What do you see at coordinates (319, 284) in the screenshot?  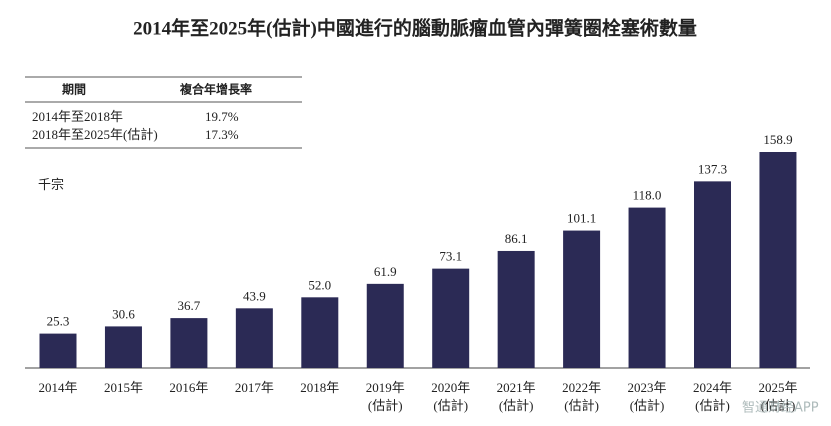 I see `value-label: 52.0` at bounding box center [319, 284].